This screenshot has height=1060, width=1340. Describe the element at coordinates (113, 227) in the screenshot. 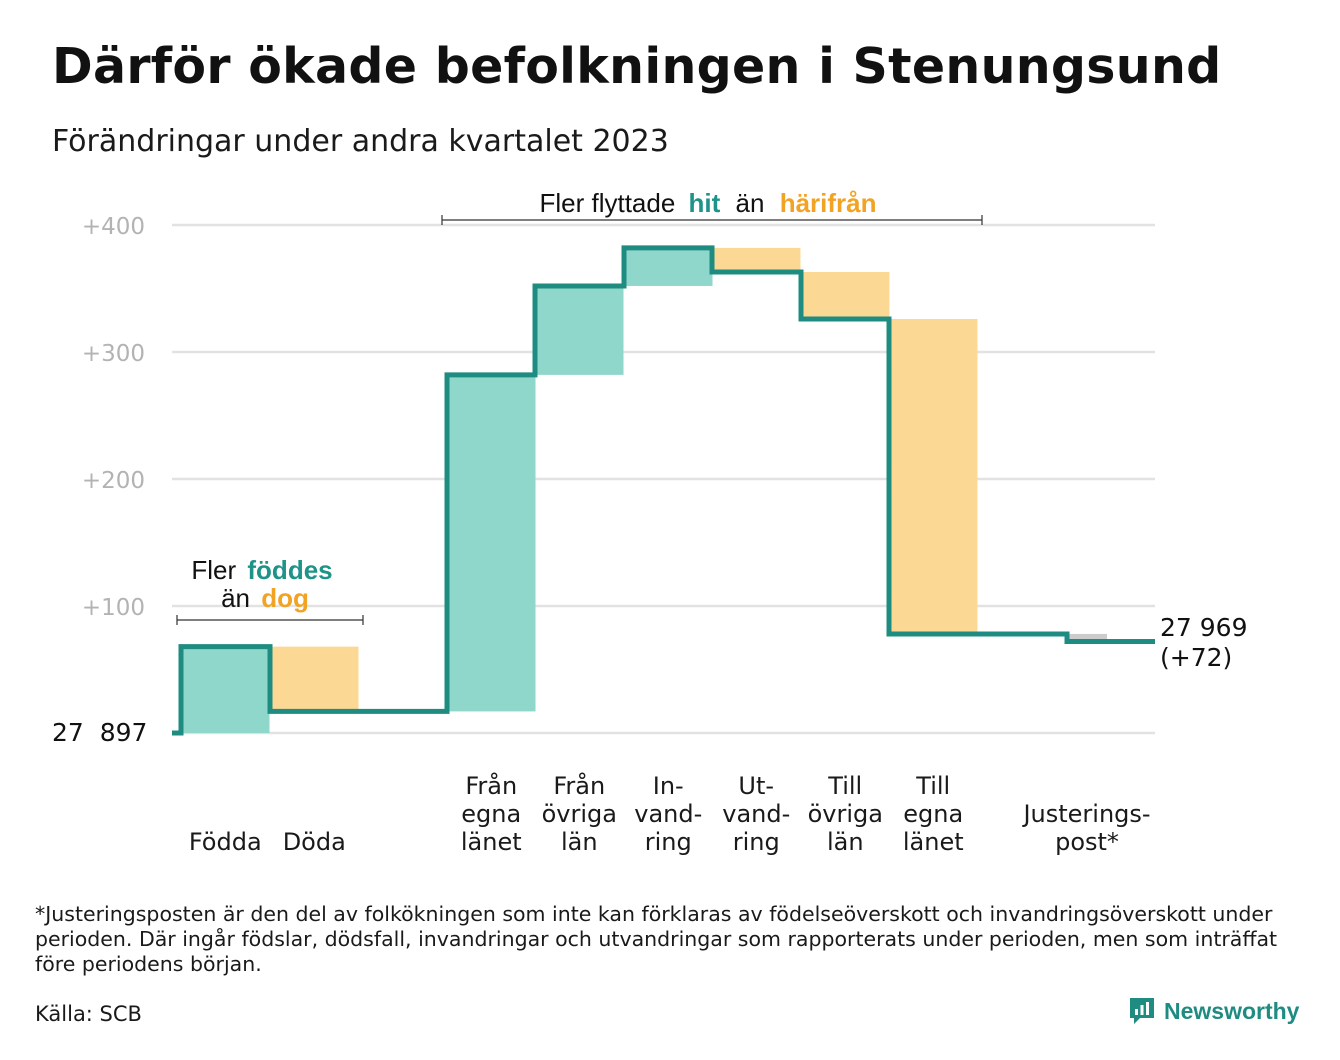

I see `y-tick-label: +400` at that location.